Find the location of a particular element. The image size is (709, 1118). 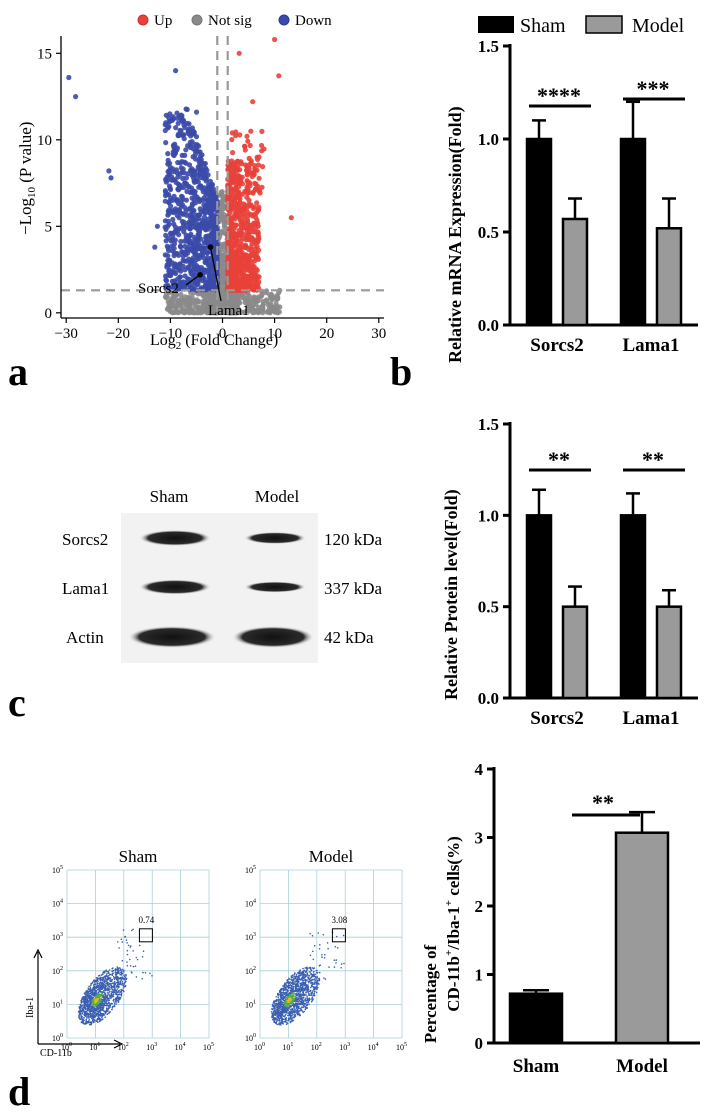

x-tick-label: 0 is located at coordinates (223, 334).